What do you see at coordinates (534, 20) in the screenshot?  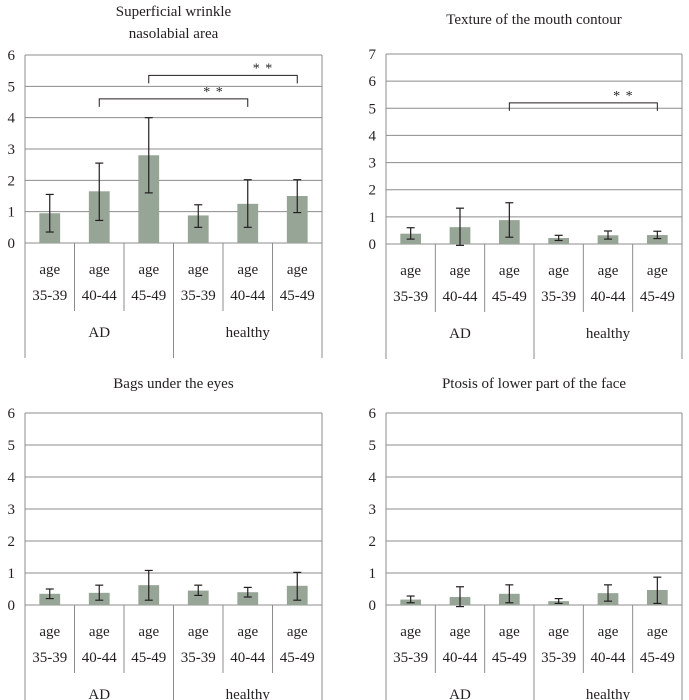 I see `chart-title: Texture of the mouth contour` at bounding box center [534, 20].